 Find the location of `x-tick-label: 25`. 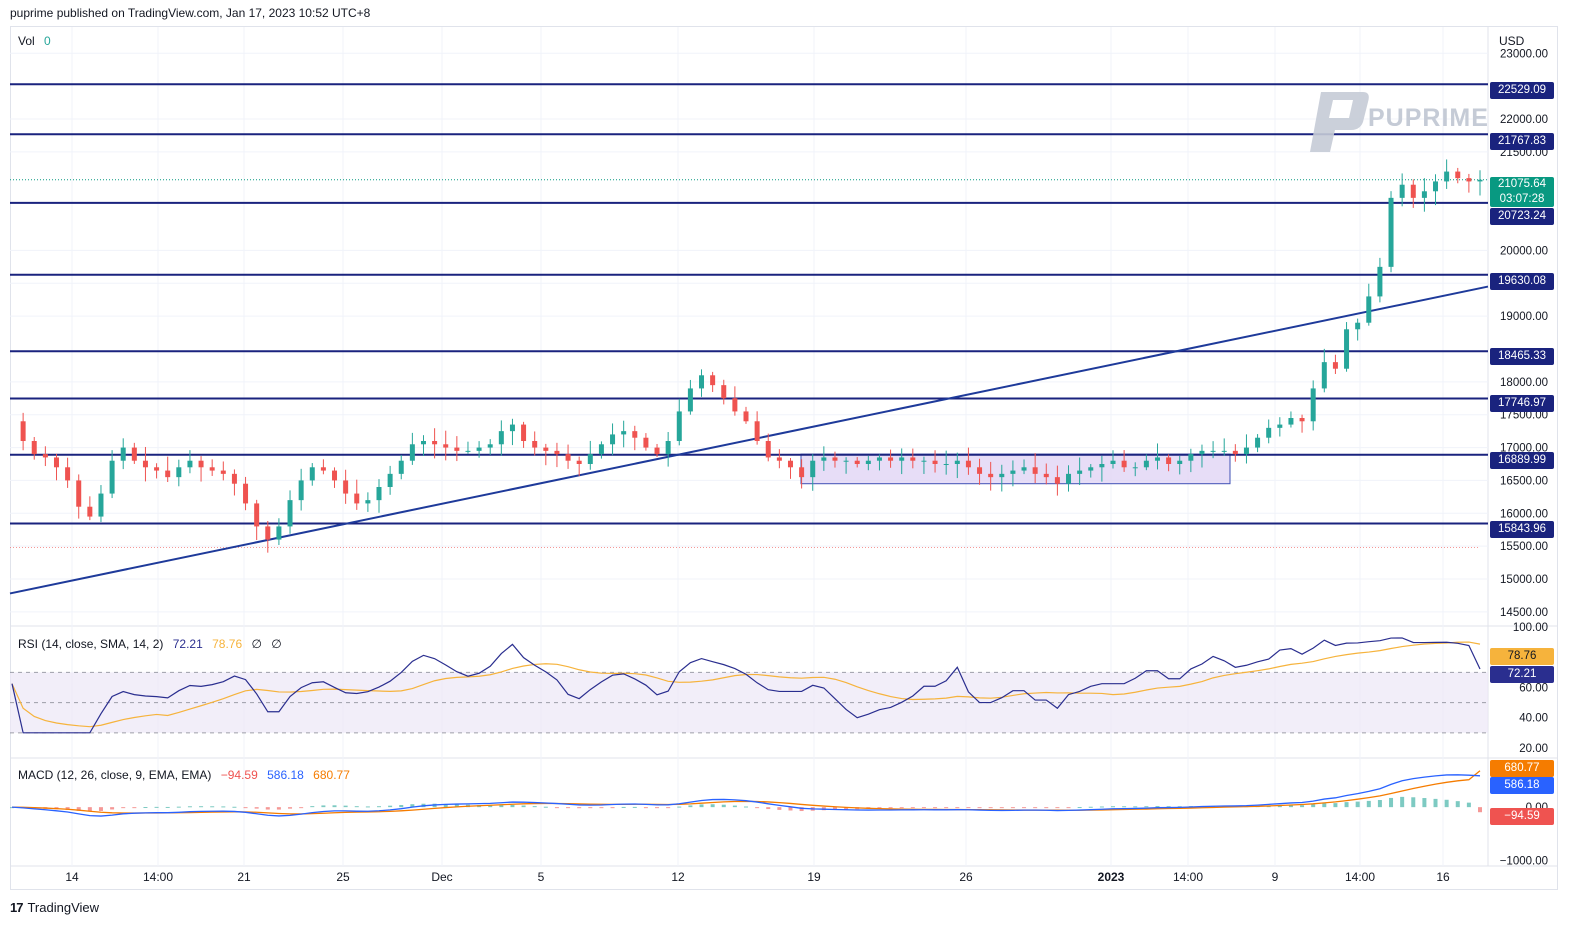

x-tick-label: 25 is located at coordinates (343, 877).